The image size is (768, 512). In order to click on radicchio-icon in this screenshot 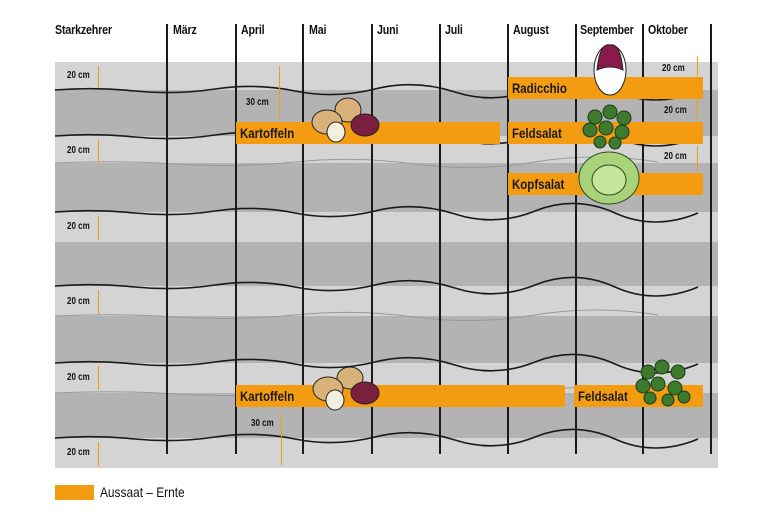, I will do `click(610, 70)`.